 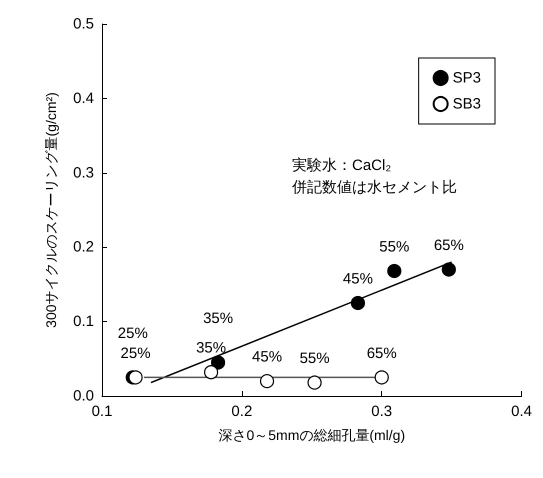 I want to click on x-tick-label: 0.4, so click(x=521, y=411).